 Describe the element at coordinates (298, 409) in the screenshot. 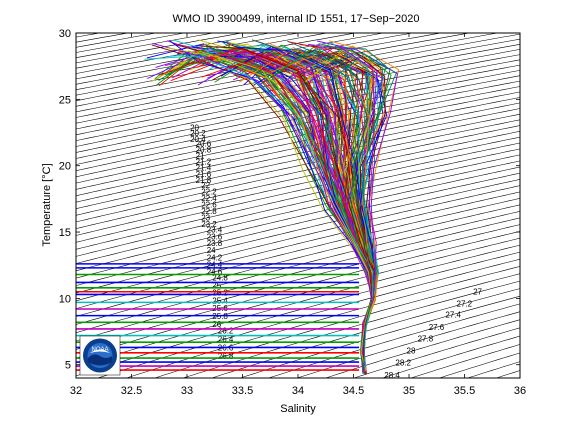

I see `x-axis-label: Salinity` at that location.